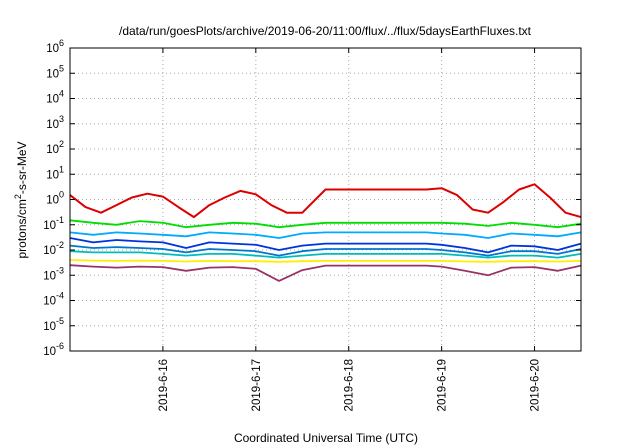 This screenshot has width=640, height=448. I want to click on y-tick-label: 10⁻⁴, so click(53, 299).